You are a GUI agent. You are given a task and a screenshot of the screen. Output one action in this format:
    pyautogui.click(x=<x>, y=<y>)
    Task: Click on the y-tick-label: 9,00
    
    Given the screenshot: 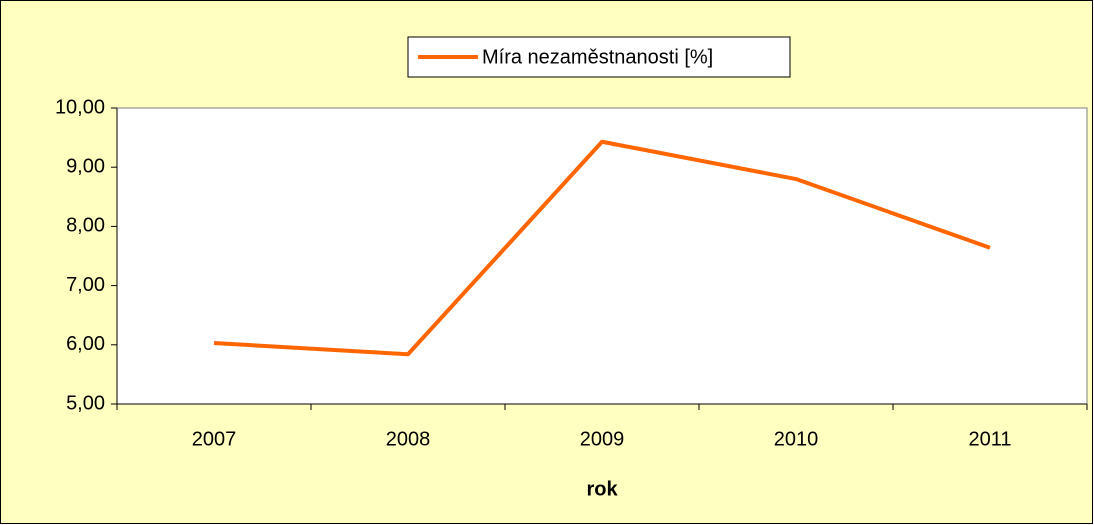 What is the action you would take?
    pyautogui.click(x=85, y=166)
    